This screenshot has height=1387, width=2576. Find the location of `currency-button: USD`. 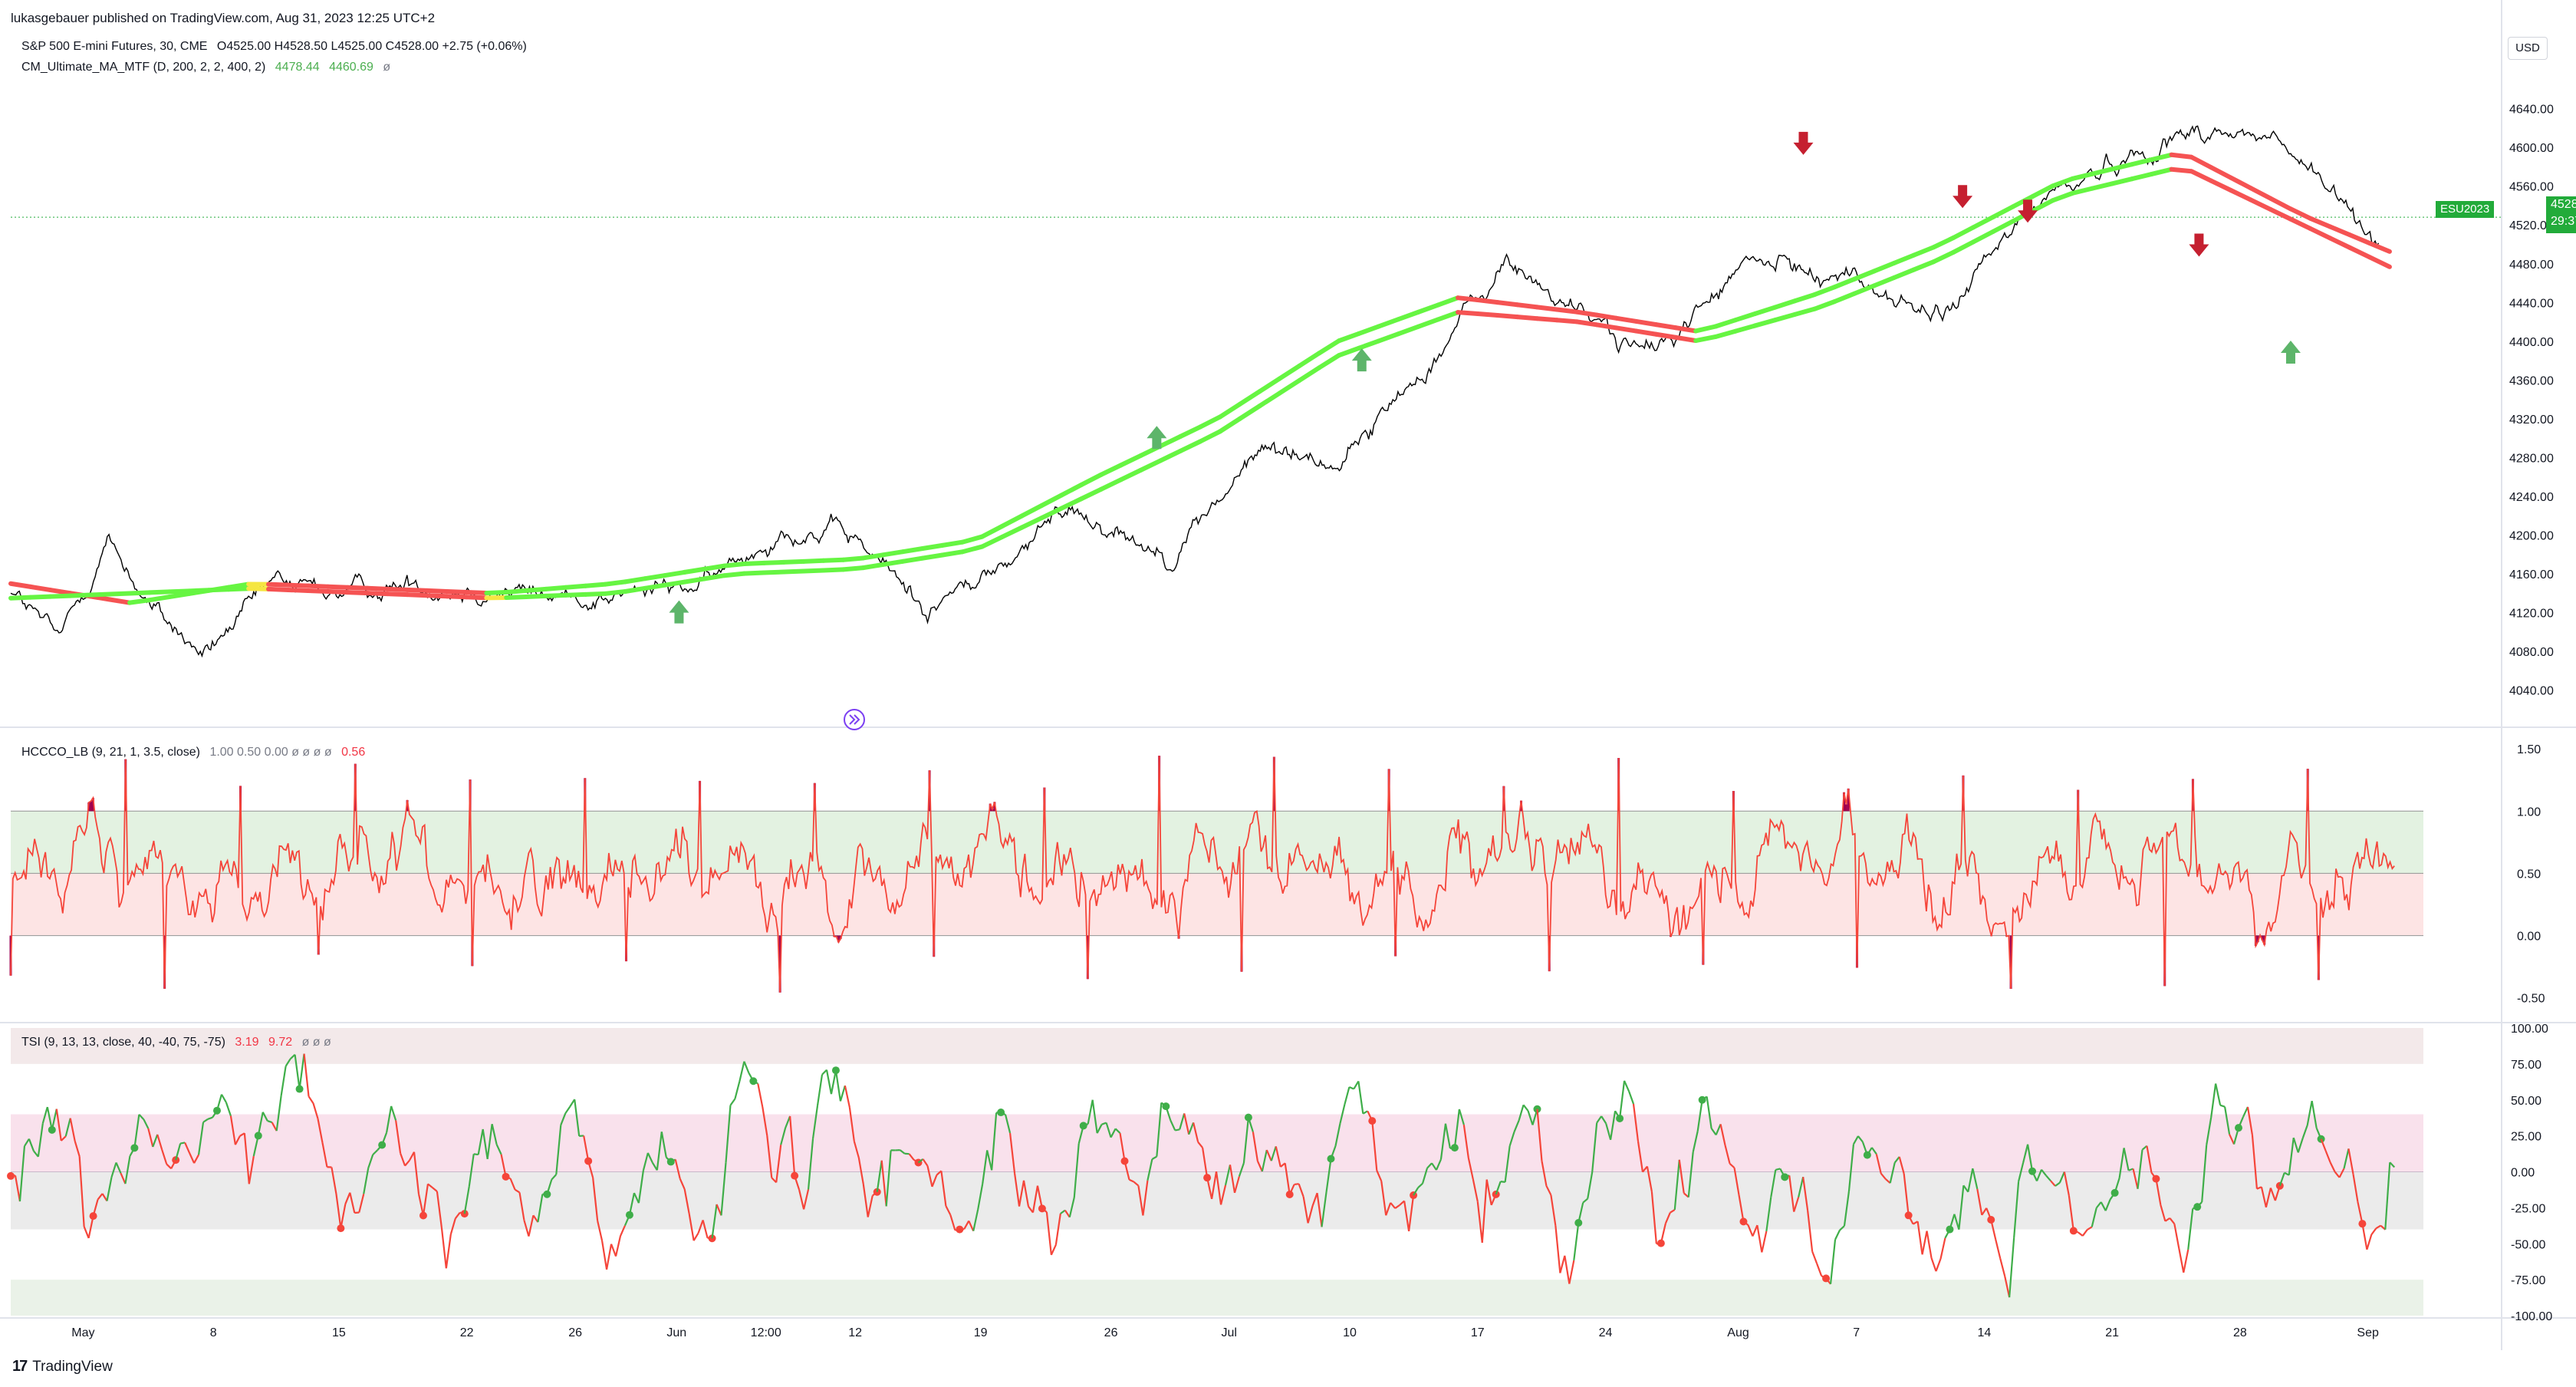

currency-button: USD is located at coordinates (2528, 48).